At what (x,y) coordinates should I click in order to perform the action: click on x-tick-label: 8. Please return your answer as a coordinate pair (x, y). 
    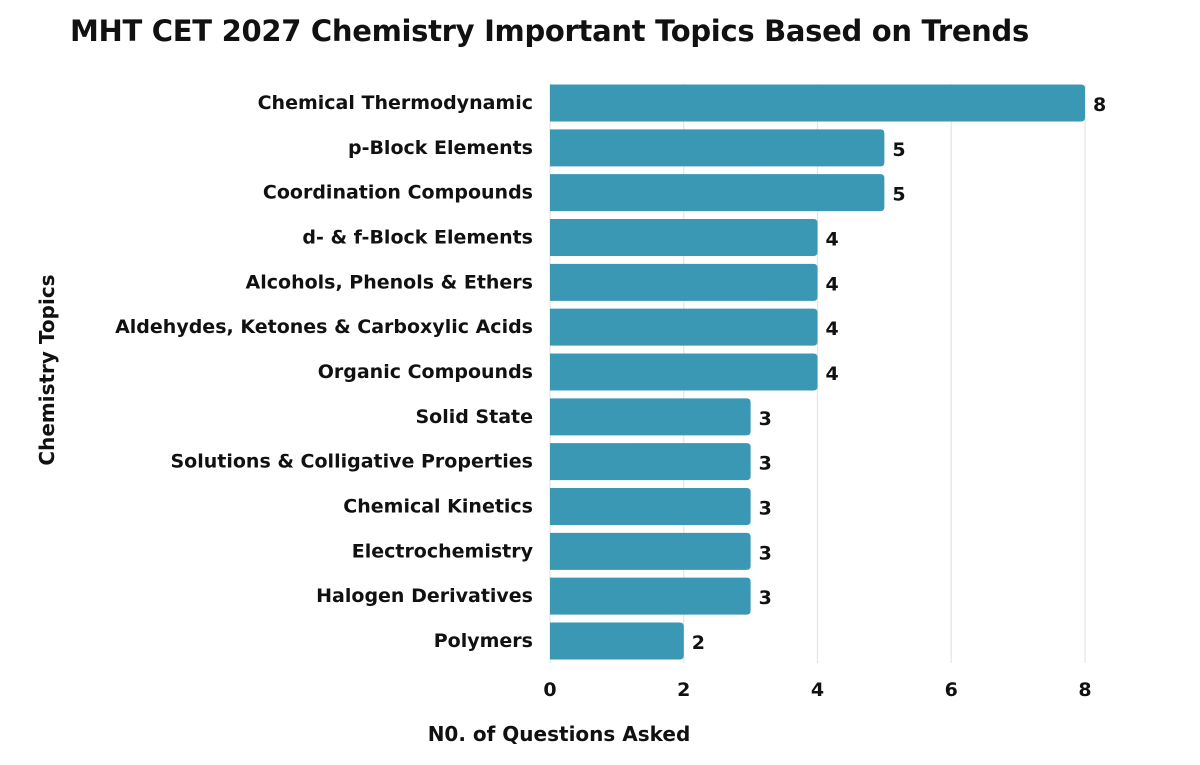
    Looking at the image, I should click on (1084, 690).